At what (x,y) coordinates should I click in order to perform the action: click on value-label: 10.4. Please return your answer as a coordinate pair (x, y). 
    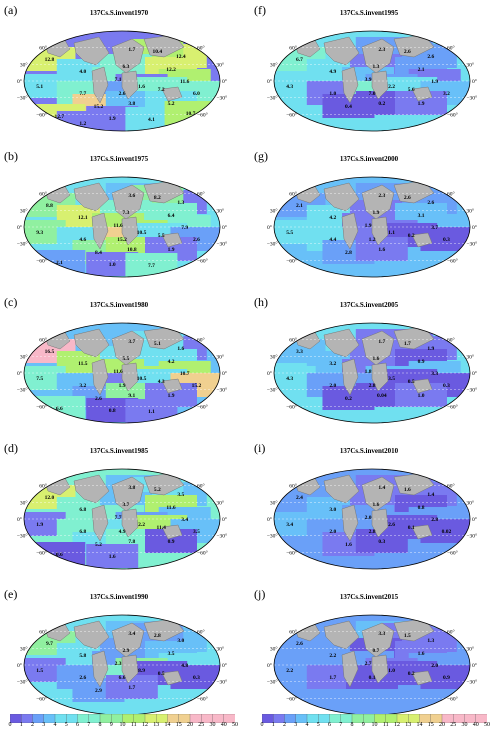
    Looking at the image, I should click on (157, 52).